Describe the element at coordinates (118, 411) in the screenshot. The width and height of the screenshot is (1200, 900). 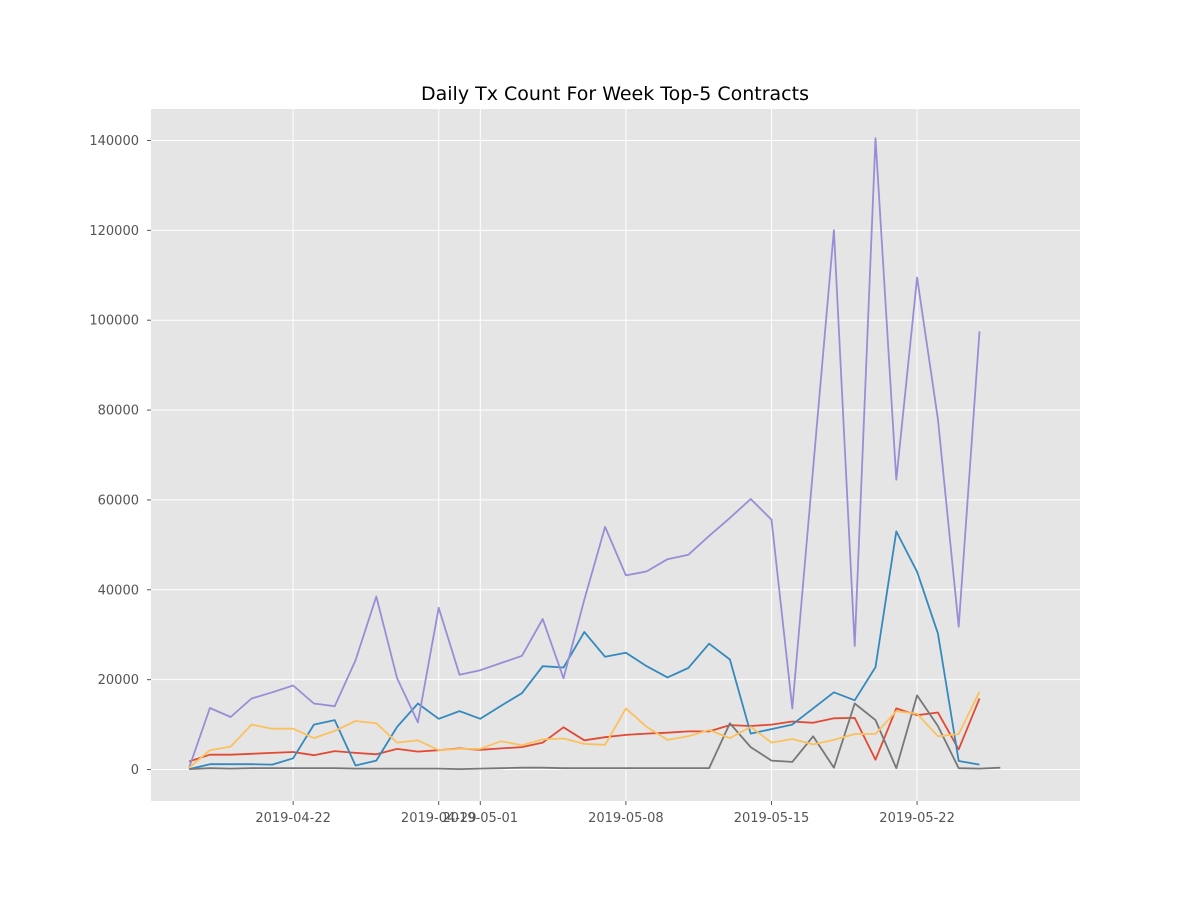
I see `y-tick-label: 80000` at that location.